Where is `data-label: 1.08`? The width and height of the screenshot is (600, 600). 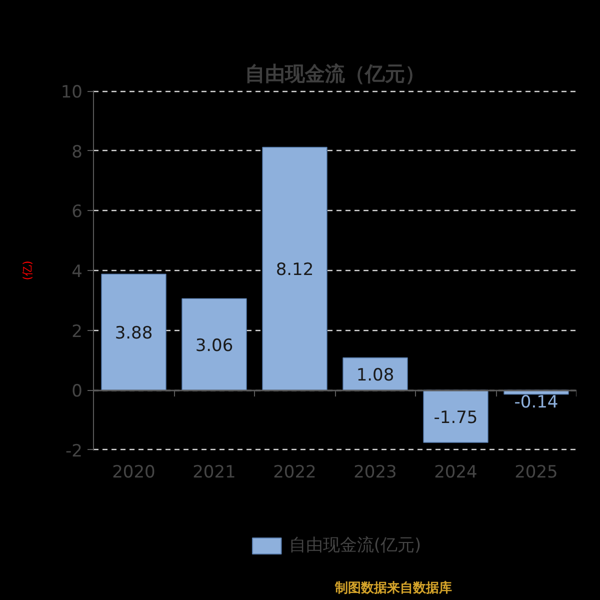
data-label: 1.08 is located at coordinates (375, 375).